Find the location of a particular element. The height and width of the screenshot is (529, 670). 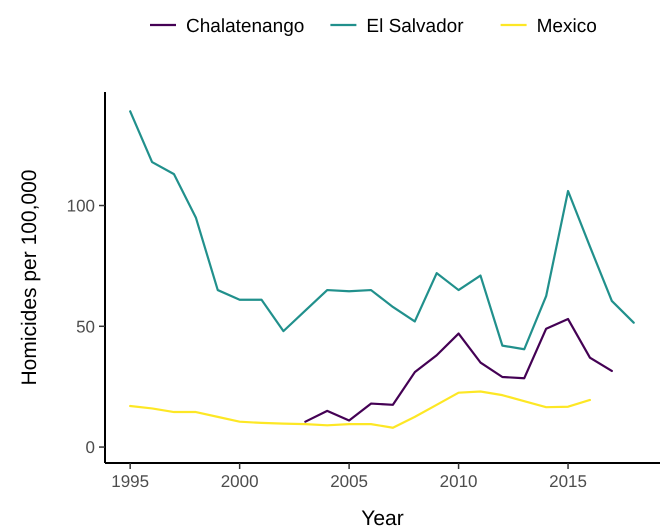

x-tick-label: 2005 is located at coordinates (349, 481).